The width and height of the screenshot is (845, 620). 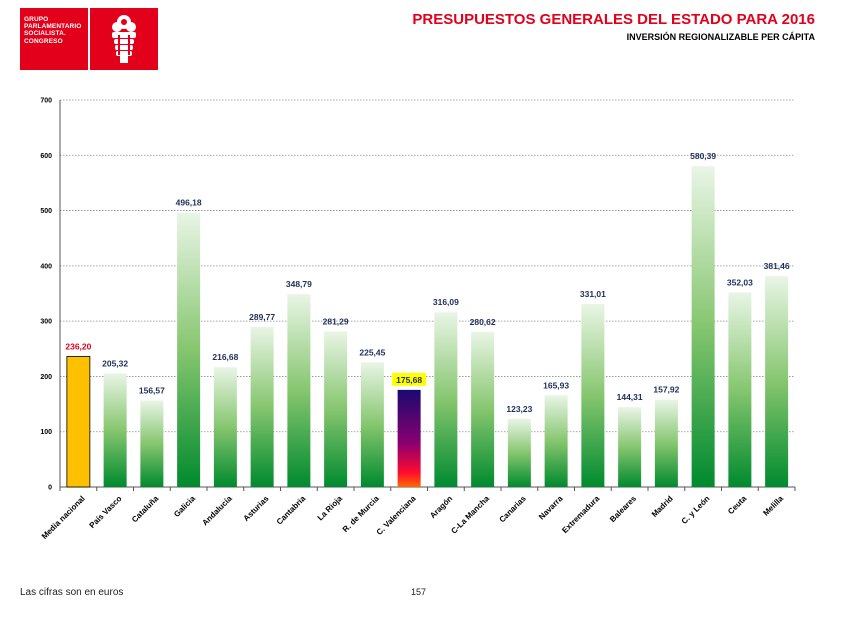 I want to click on data-label: 123,23, so click(x=519, y=409).